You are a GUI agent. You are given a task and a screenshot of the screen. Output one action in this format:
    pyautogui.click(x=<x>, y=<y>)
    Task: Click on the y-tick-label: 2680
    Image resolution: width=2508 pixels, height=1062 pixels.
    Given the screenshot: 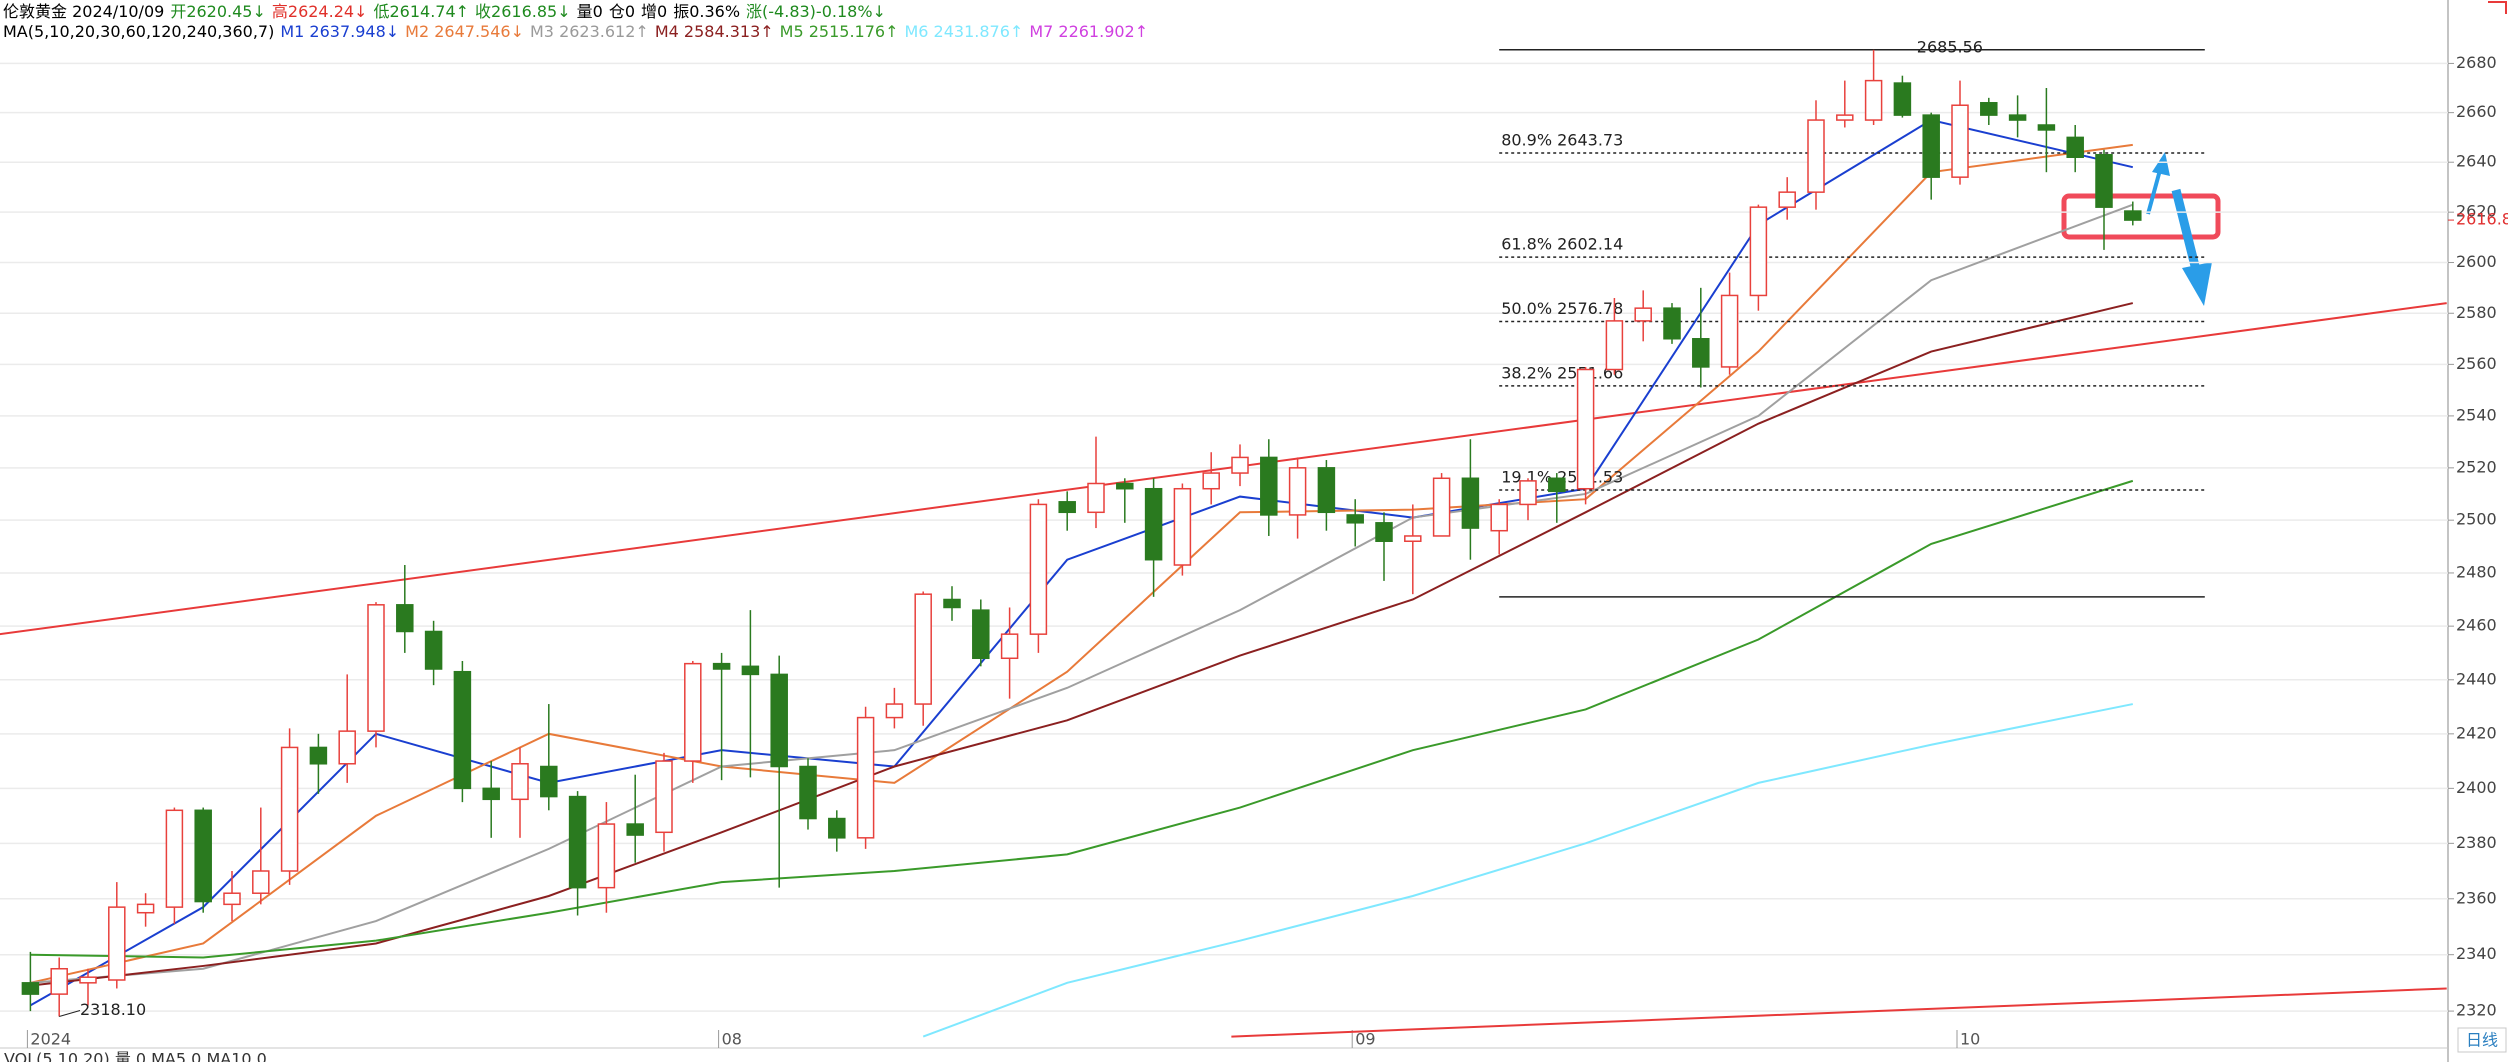 What is the action you would take?
    pyautogui.click(x=2476, y=62)
    